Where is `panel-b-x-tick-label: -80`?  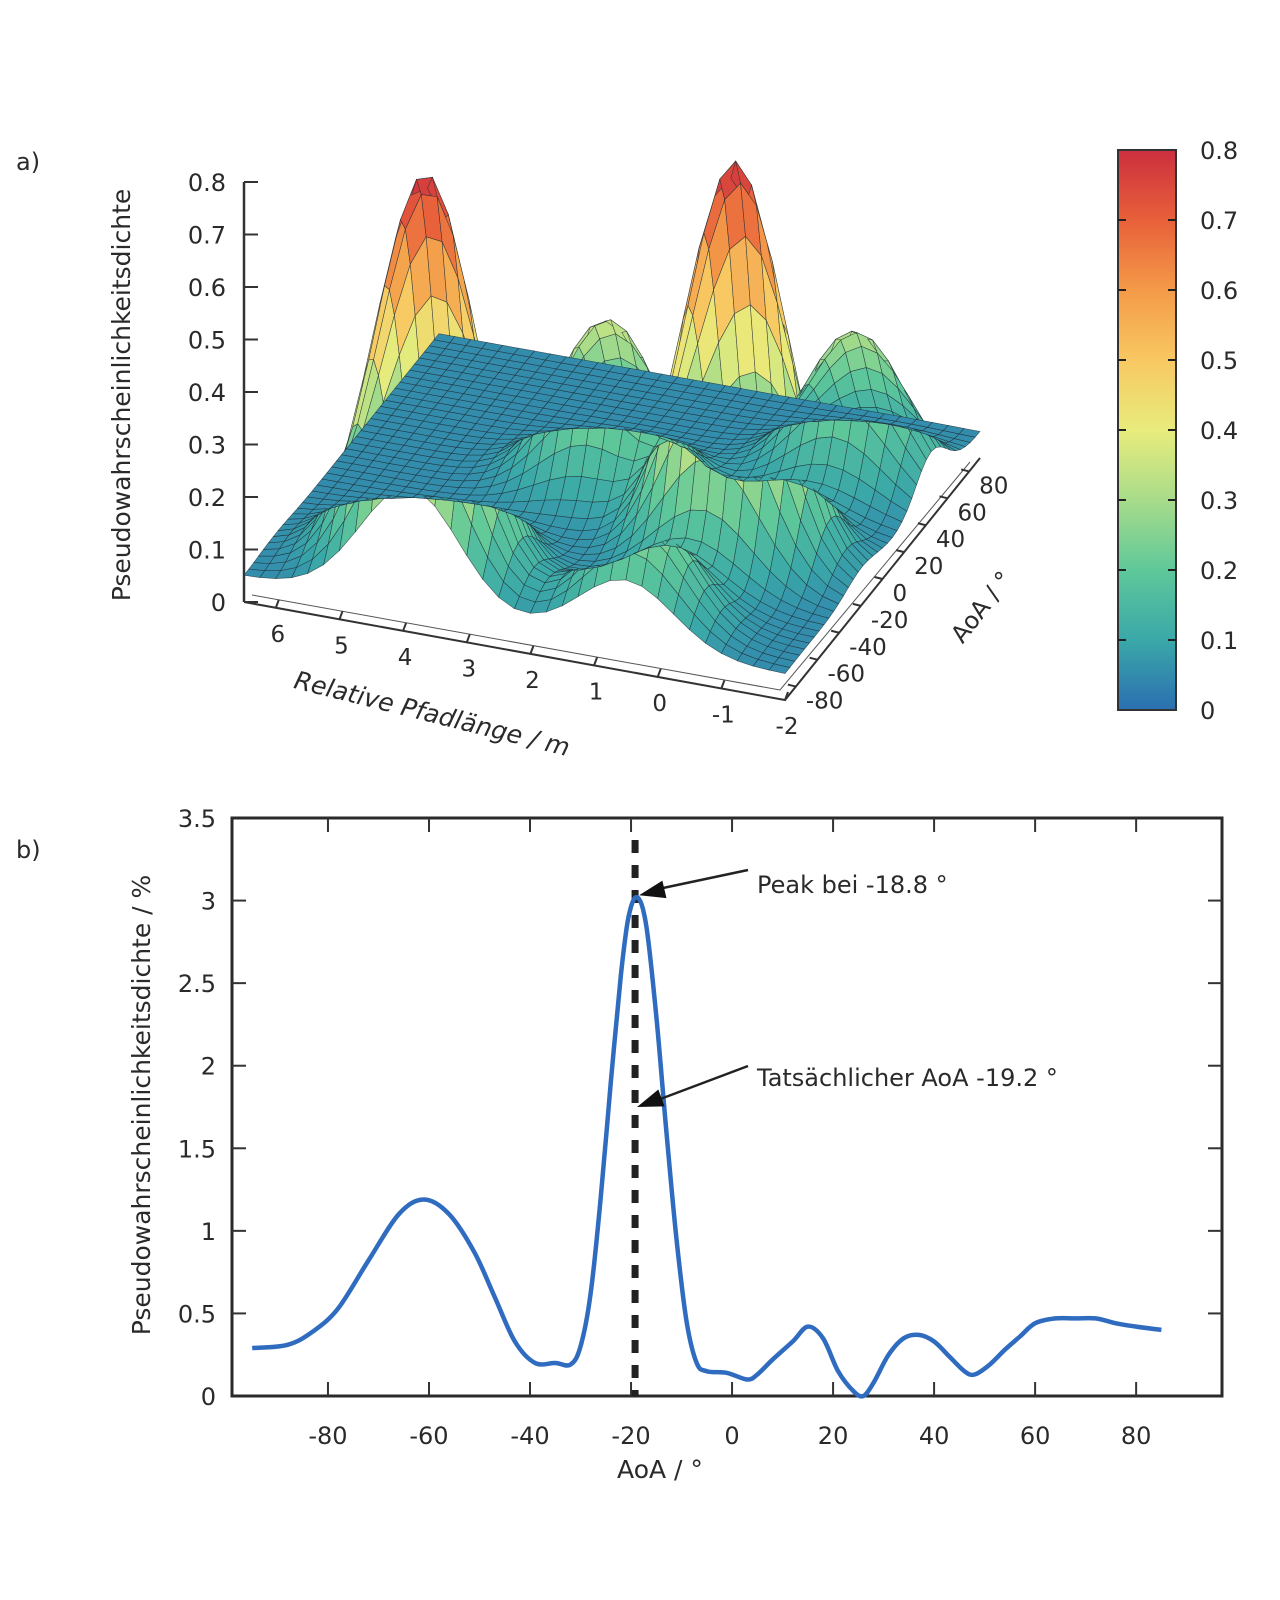 panel-b-x-tick-label: -80 is located at coordinates (327, 1436).